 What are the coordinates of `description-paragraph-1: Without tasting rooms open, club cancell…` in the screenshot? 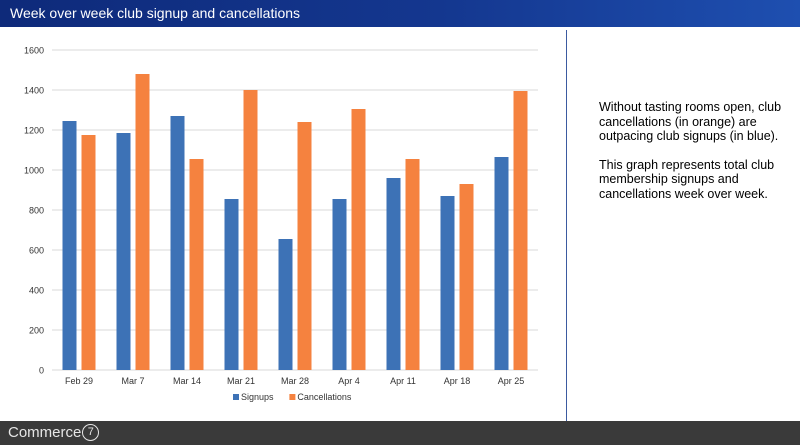 It's located at (690, 121).